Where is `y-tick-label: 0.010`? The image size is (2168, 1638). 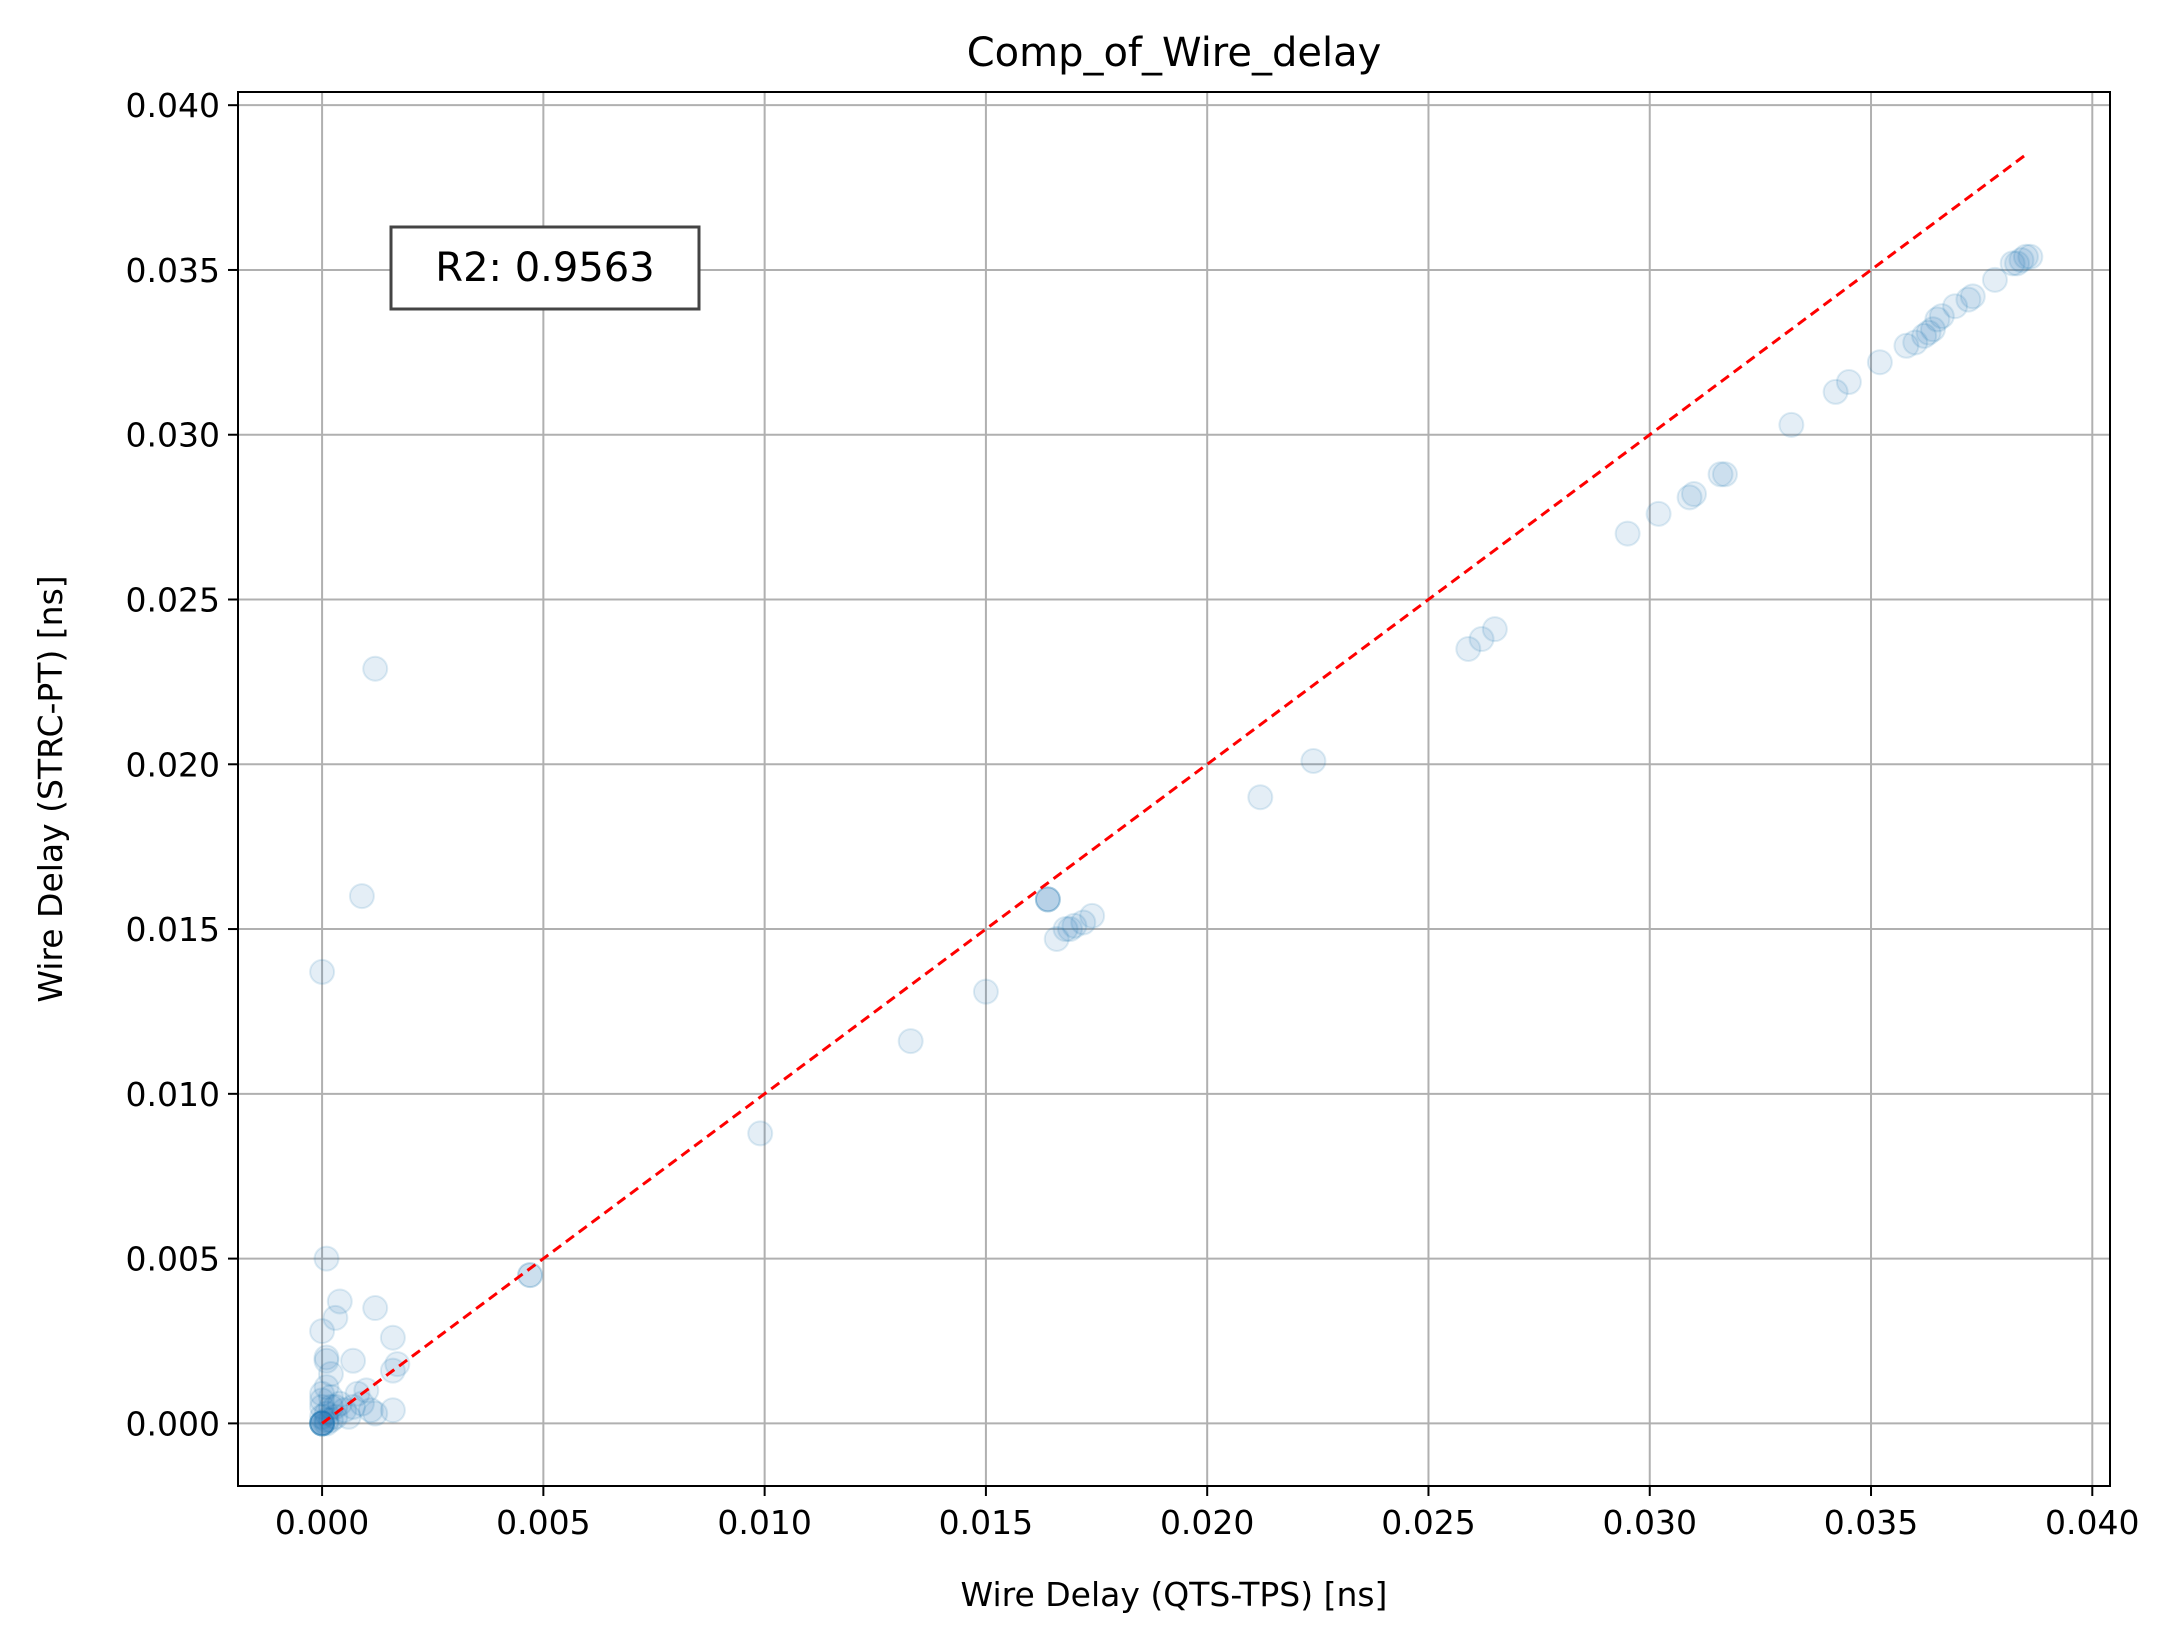 y-tick-label: 0.010 is located at coordinates (173, 1094).